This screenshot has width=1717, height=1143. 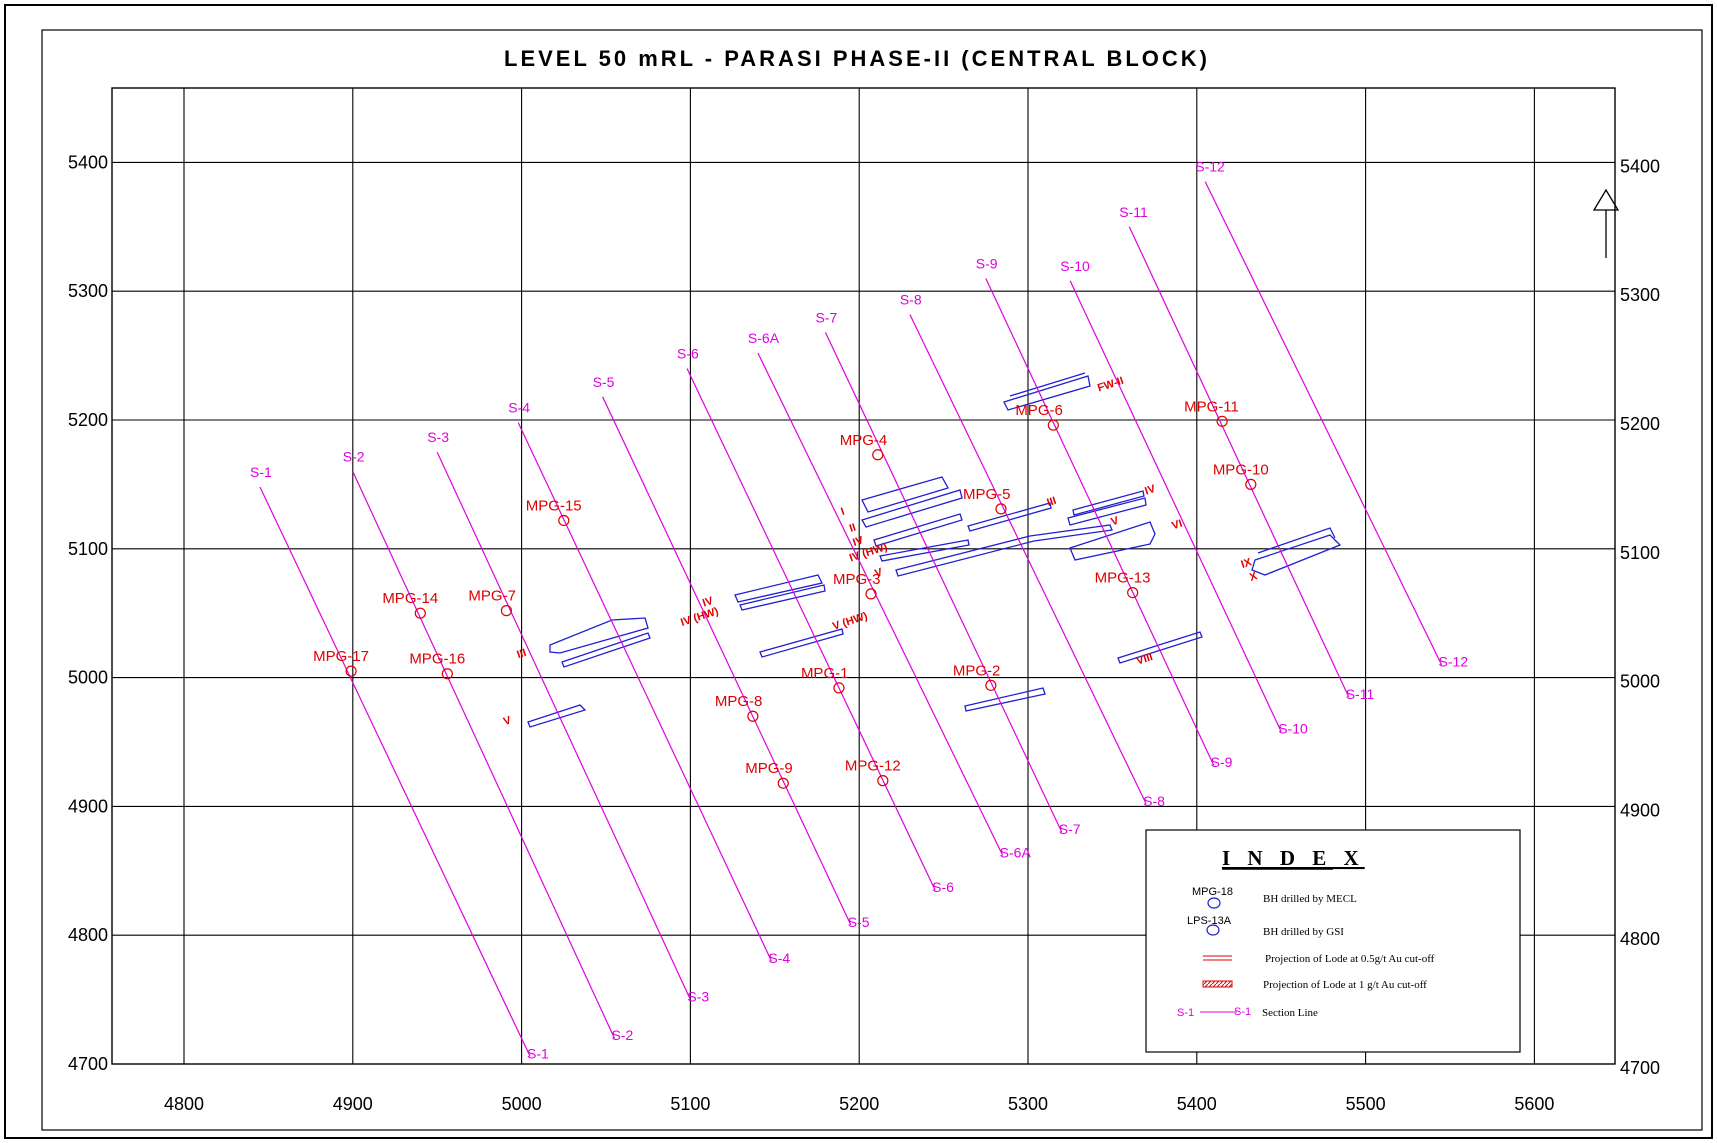 What do you see at coordinates (905, 494) in the screenshot?
I see `lode-i` at bounding box center [905, 494].